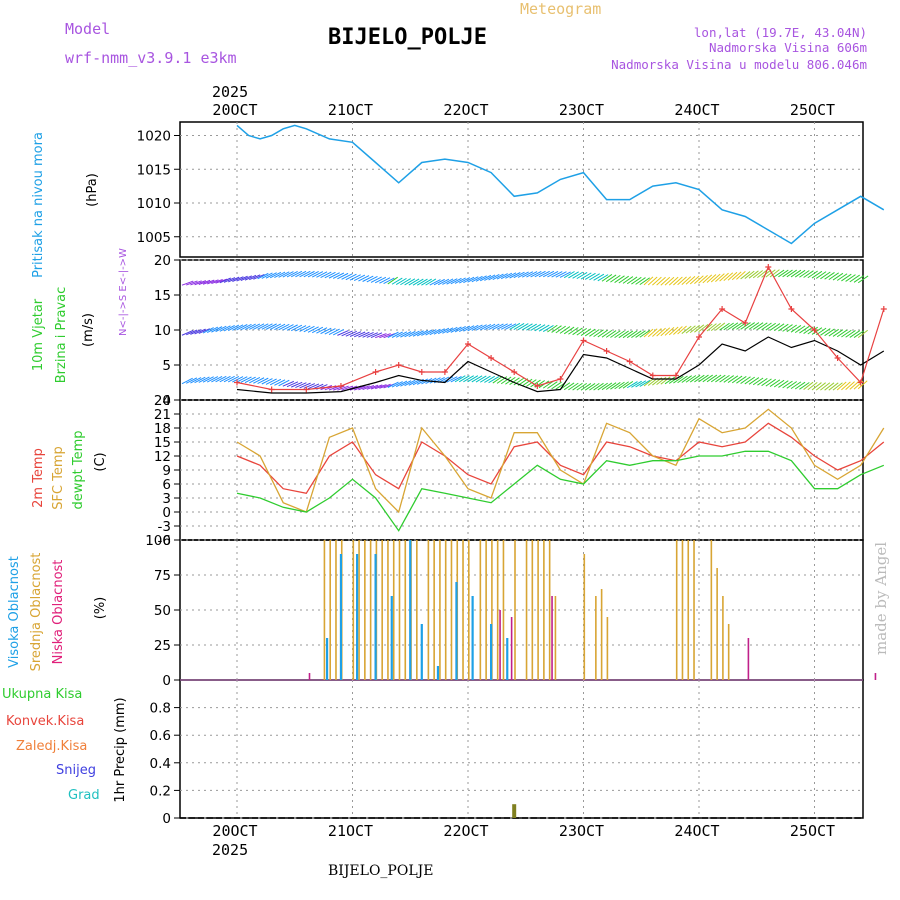 The width and height of the screenshot is (900, 900). Describe the element at coordinates (560, 9) in the screenshot. I see `meteogram-label: Meteogram` at that location.